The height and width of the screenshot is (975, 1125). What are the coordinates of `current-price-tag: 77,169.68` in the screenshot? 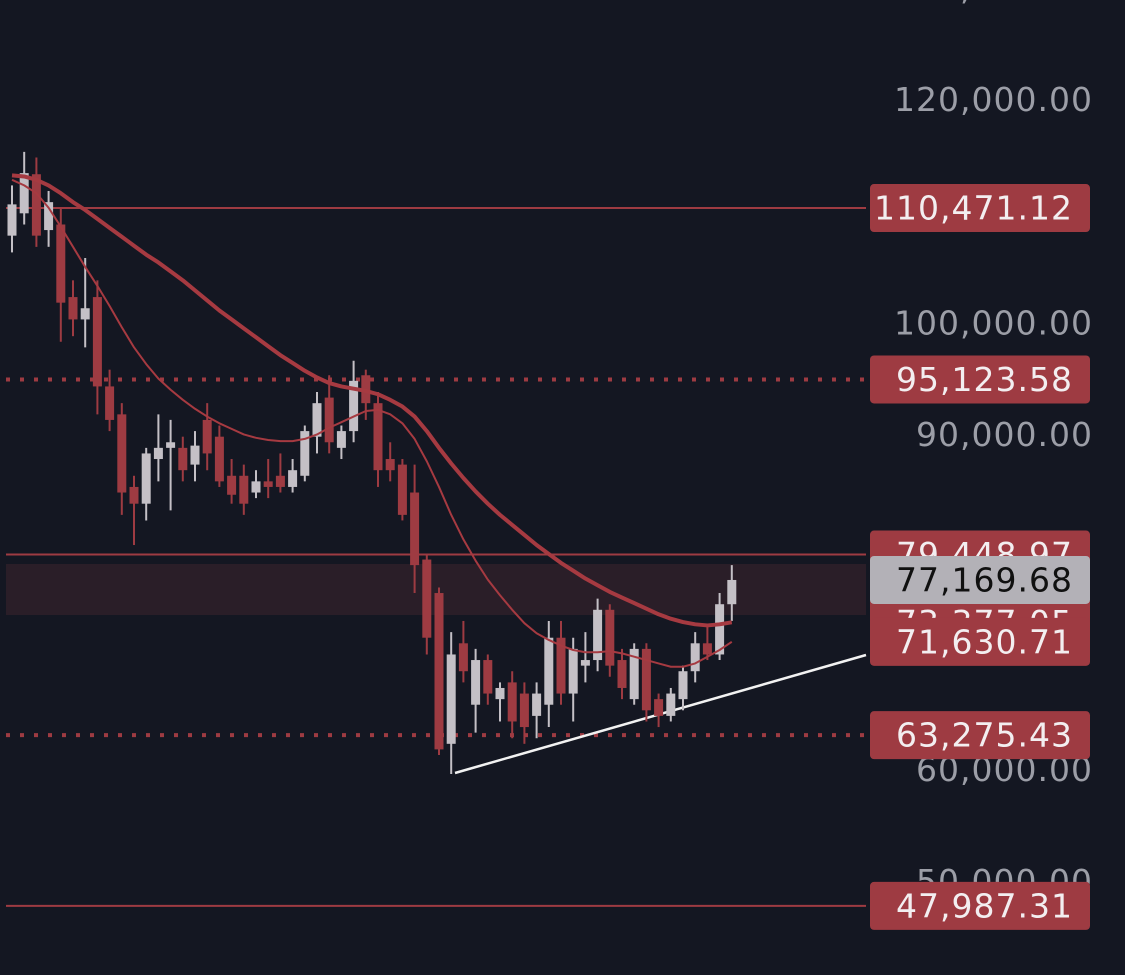 It's located at (984, 579).